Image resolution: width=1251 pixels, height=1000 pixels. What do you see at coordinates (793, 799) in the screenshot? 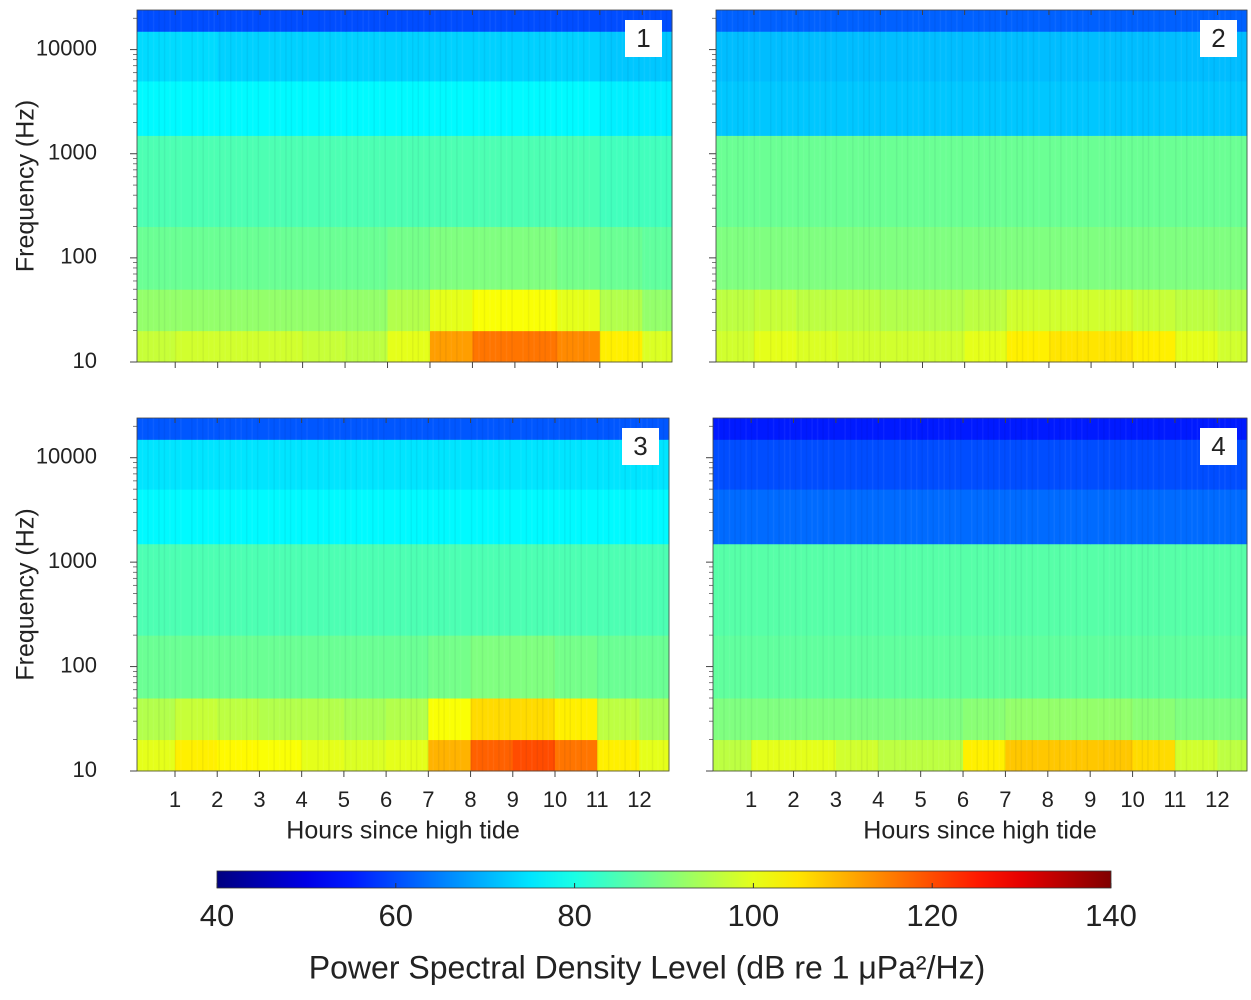
I see `x-tick-label: 2` at bounding box center [793, 799].